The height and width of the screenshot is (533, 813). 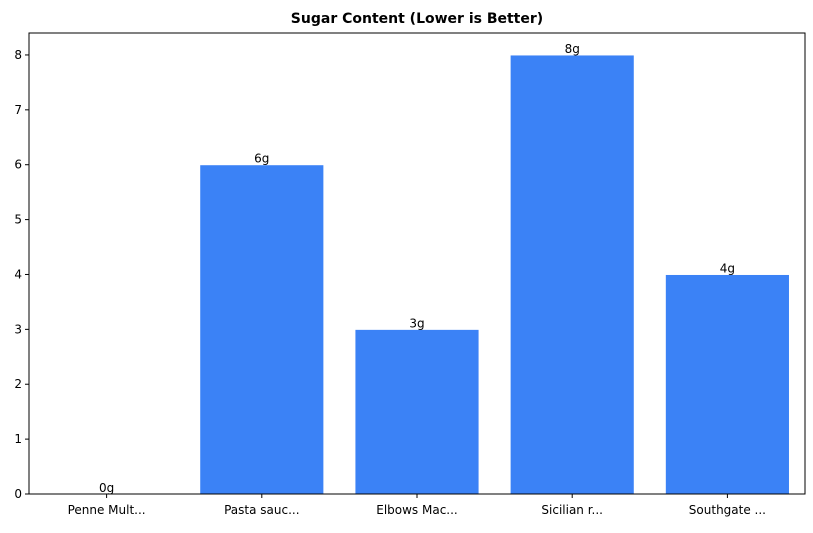 What do you see at coordinates (572, 49) in the screenshot?
I see `bar-value-label: 8g` at bounding box center [572, 49].